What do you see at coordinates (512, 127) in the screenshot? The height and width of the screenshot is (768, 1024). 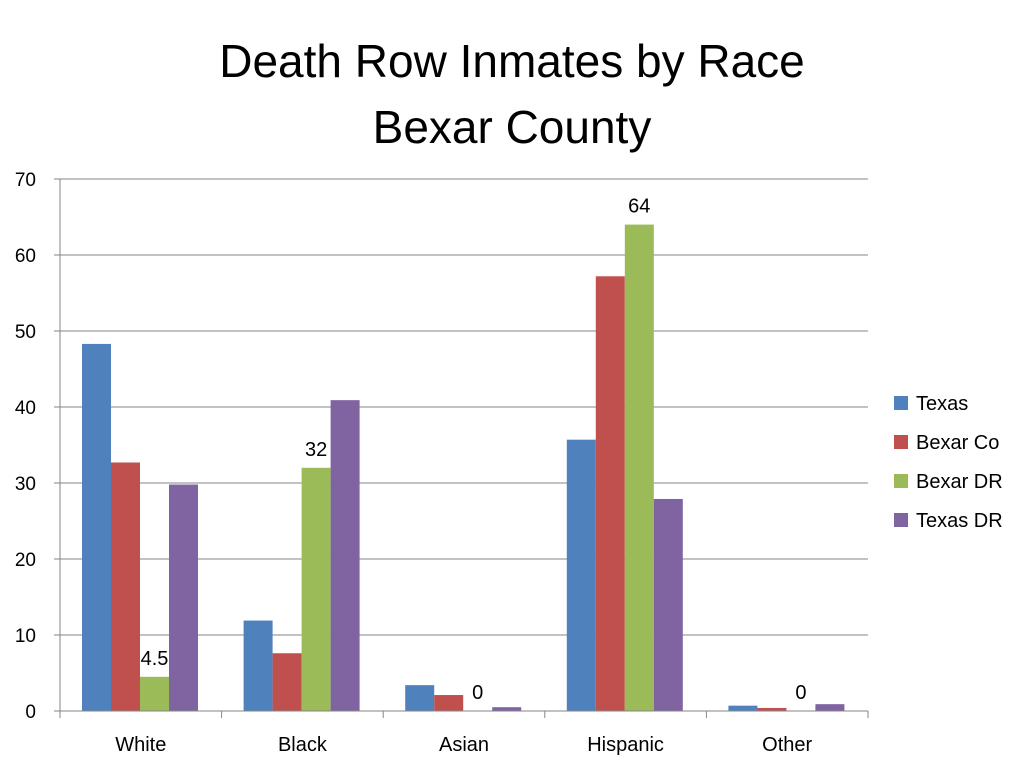 I see `chart-title-line-2: Bexar County` at bounding box center [512, 127].